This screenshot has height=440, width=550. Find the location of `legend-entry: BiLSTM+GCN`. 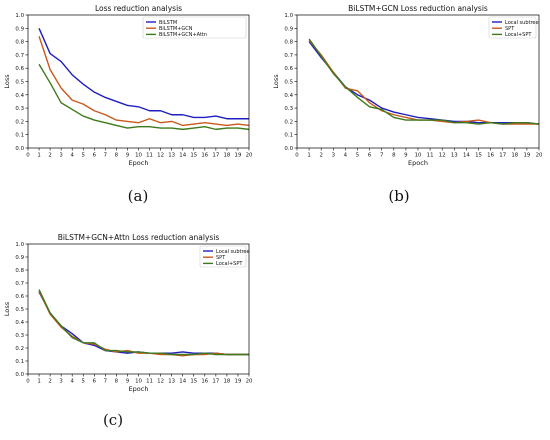

legend-entry: BiLSTM+GCN is located at coordinates (176, 29).